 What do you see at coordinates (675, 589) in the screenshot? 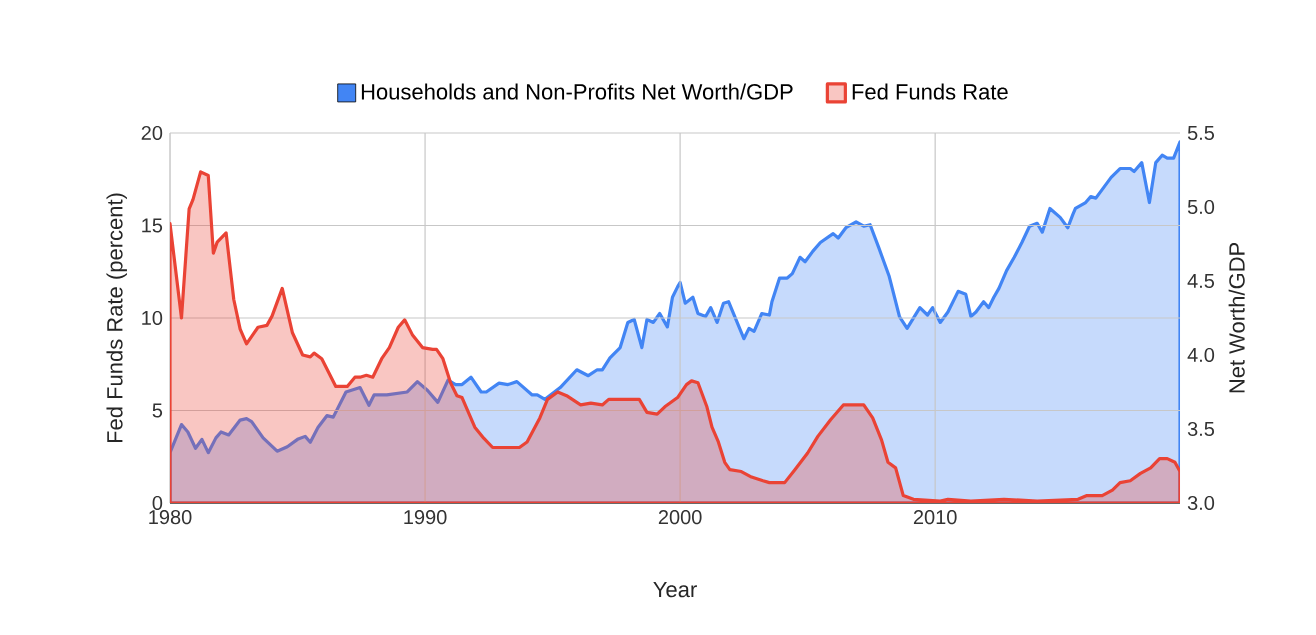
I see `x-axis-title: Year` at bounding box center [675, 589].